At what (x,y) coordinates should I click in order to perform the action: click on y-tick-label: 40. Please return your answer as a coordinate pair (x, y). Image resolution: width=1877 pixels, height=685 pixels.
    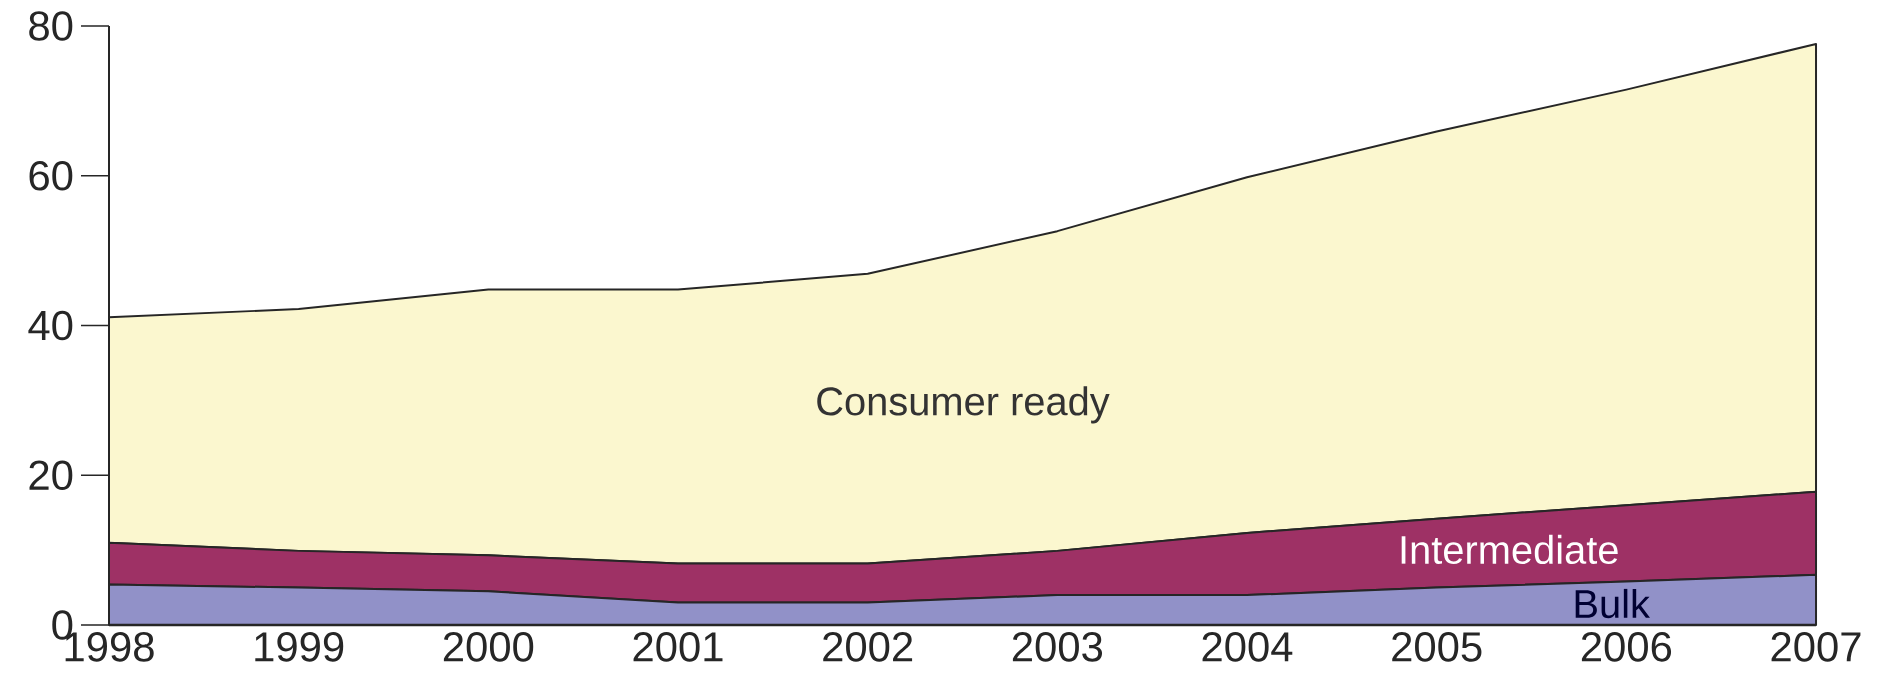
    Looking at the image, I should click on (50, 325).